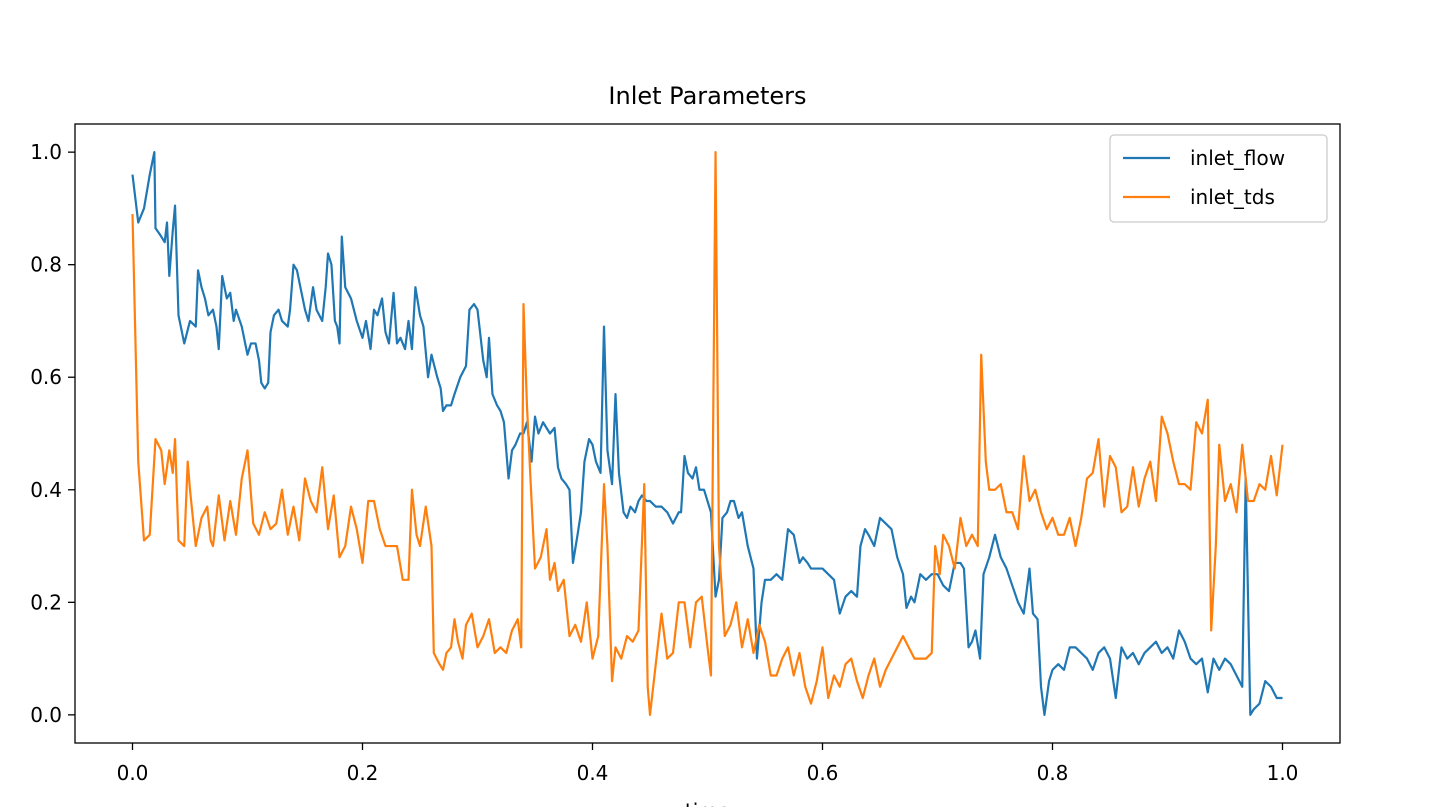  Describe the element at coordinates (46, 265) in the screenshot. I see `y-tick-label: 0.8` at that location.